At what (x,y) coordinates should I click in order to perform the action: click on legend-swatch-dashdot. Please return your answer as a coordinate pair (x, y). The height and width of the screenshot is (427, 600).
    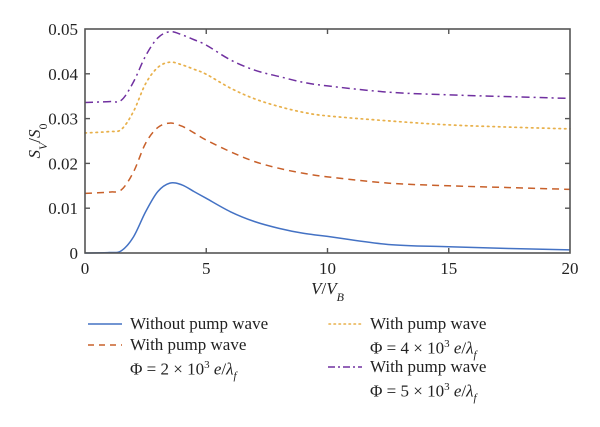
    Looking at the image, I should click on (345, 367).